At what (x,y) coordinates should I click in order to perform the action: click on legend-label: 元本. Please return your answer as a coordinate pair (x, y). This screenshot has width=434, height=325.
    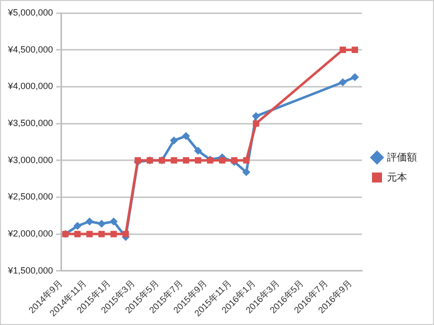
    Looking at the image, I should click on (397, 177).